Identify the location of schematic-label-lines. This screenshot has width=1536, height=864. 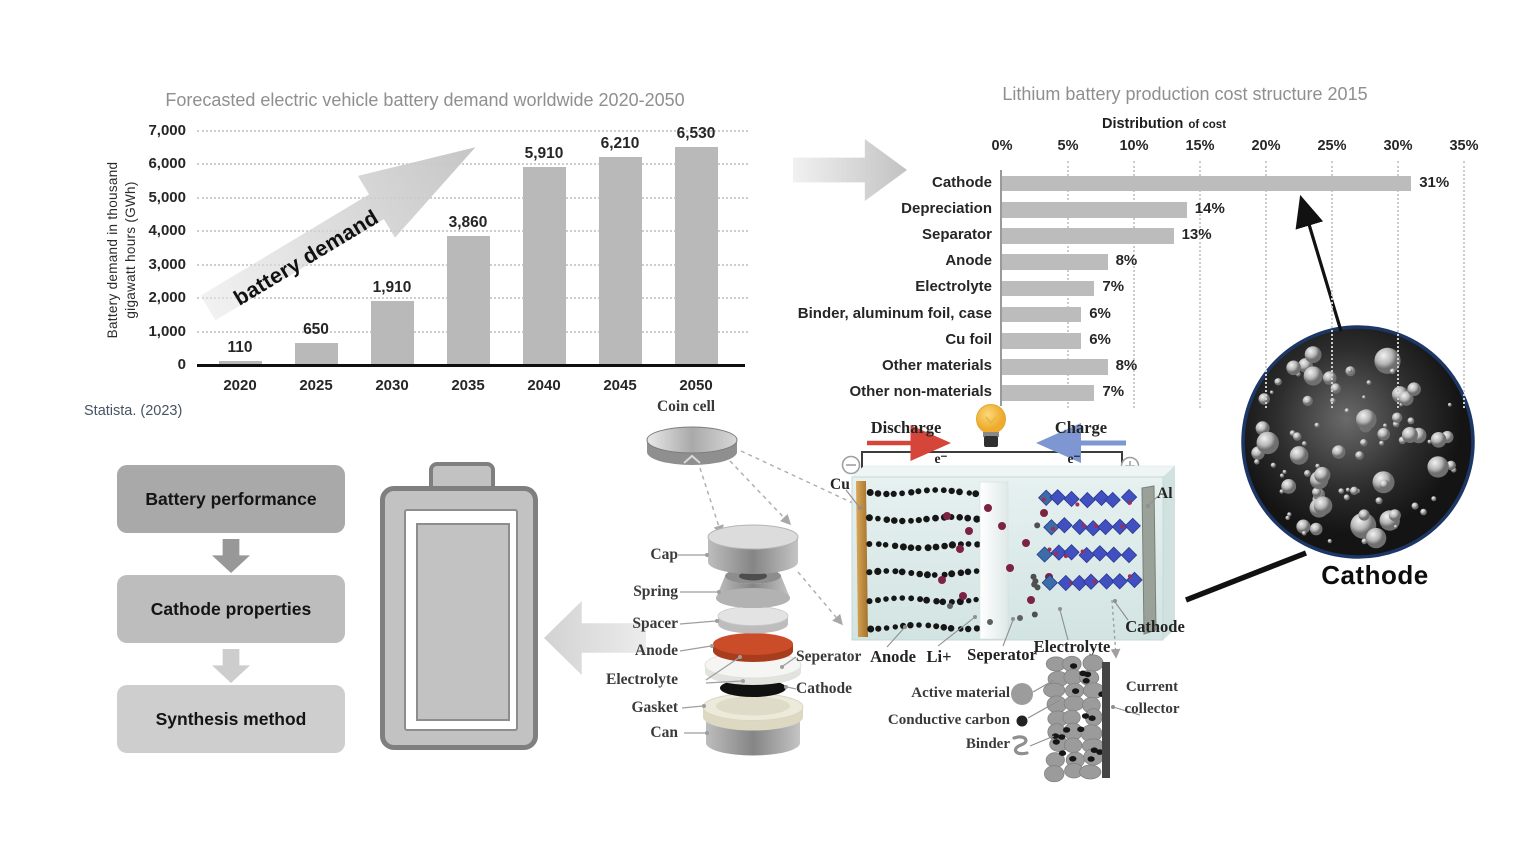
(1002, 568).